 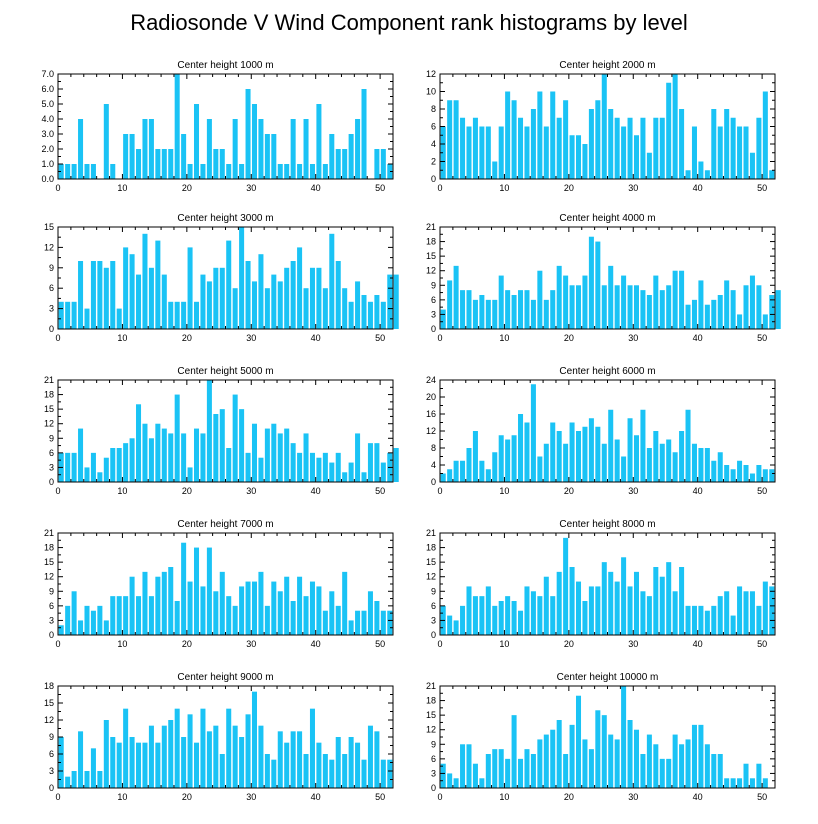 What do you see at coordinates (439, 188) in the screenshot?
I see `x-tick-label: 0` at bounding box center [439, 188].